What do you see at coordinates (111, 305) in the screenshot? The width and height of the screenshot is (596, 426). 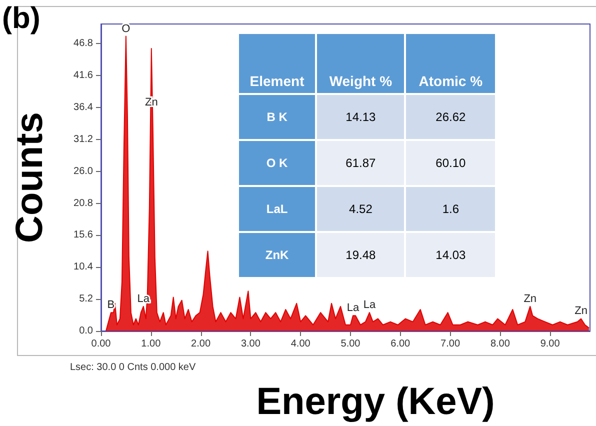 I see `annotation: B` at bounding box center [111, 305].